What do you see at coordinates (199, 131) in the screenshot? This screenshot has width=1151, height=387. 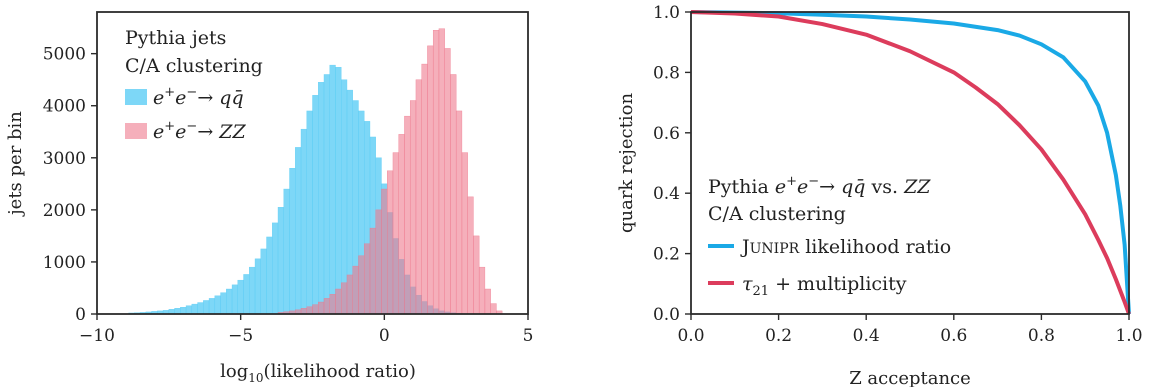 I see `legend-label-zz: e+e−→ ZZ` at bounding box center [199, 131].